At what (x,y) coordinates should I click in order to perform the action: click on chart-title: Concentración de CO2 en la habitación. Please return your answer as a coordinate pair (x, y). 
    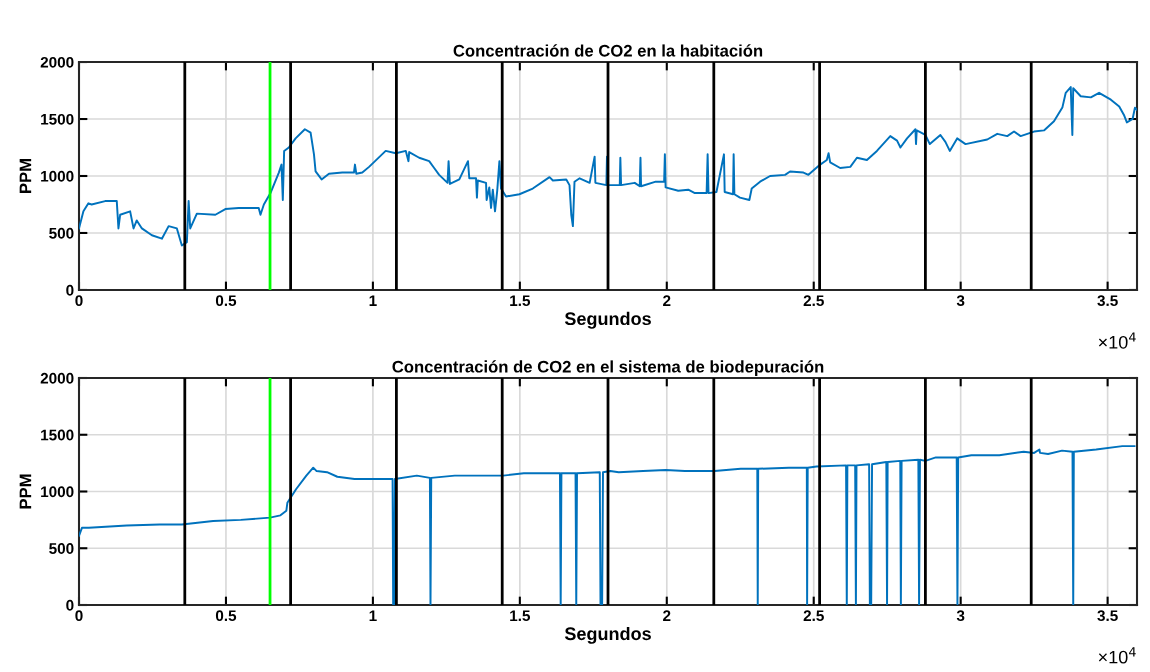
    Looking at the image, I should click on (608, 50).